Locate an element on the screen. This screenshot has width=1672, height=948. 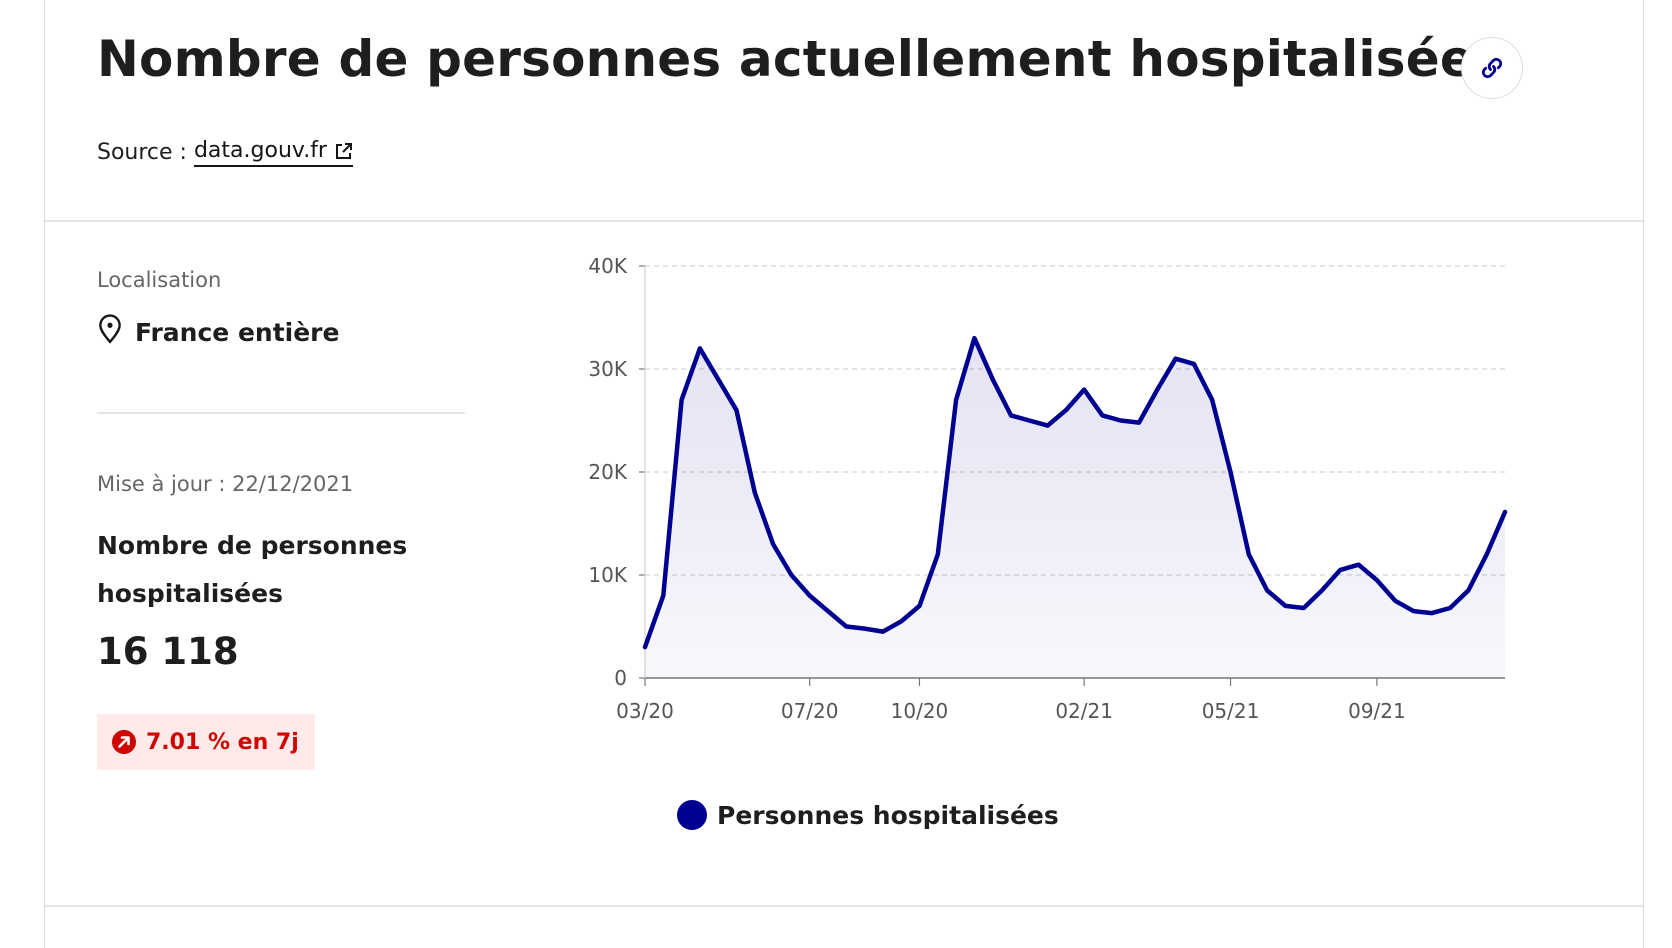
metric-value: 16 118 is located at coordinates (168, 651).